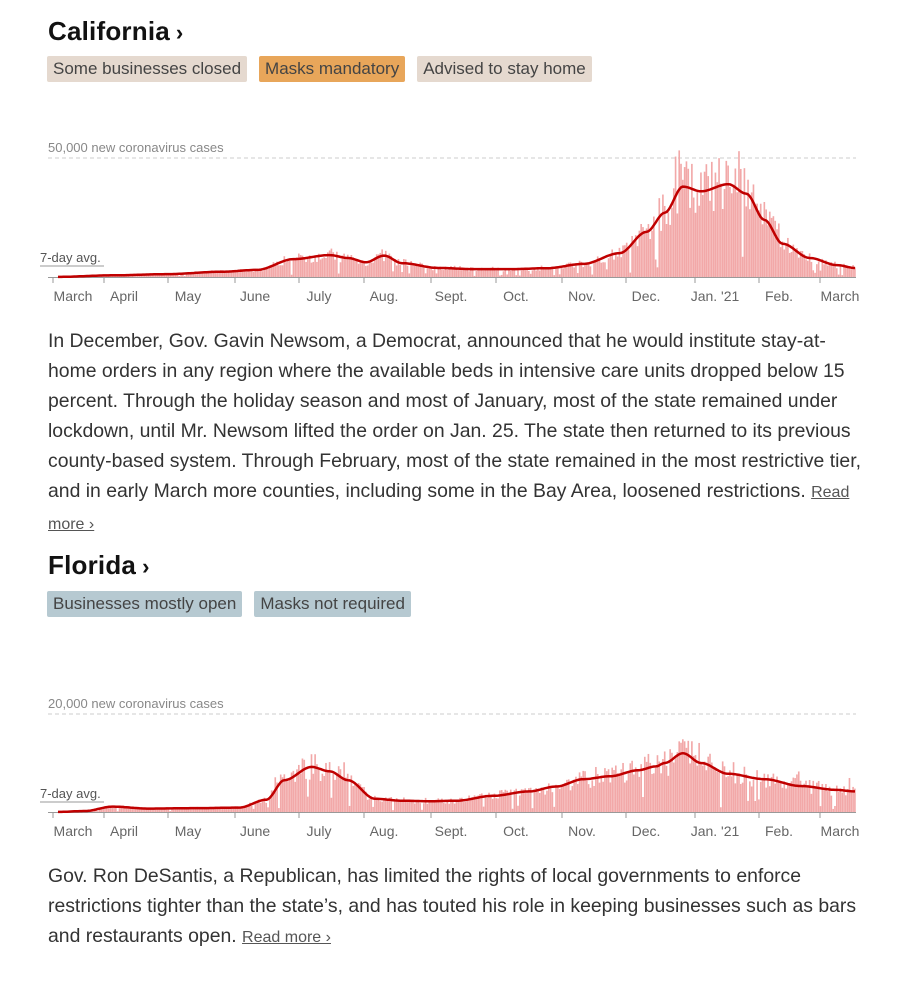 This screenshot has width=909, height=1000. Describe the element at coordinates (188, 296) in the screenshot. I see `x-tick-label: May` at that location.